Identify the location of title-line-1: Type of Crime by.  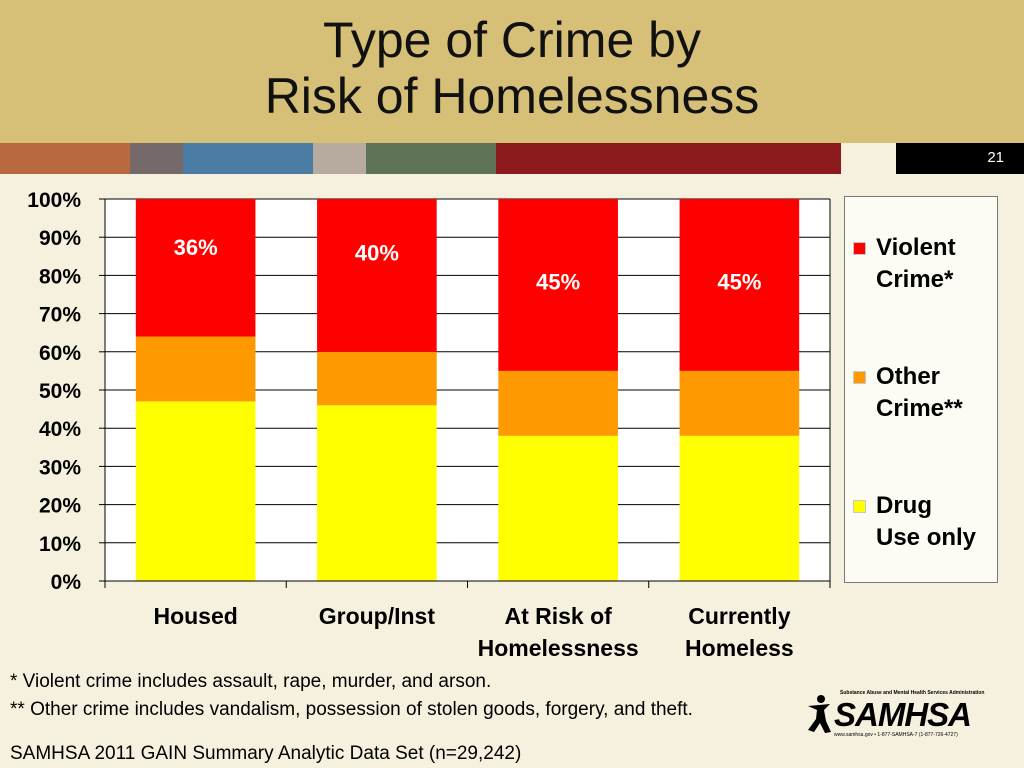
(512, 40).